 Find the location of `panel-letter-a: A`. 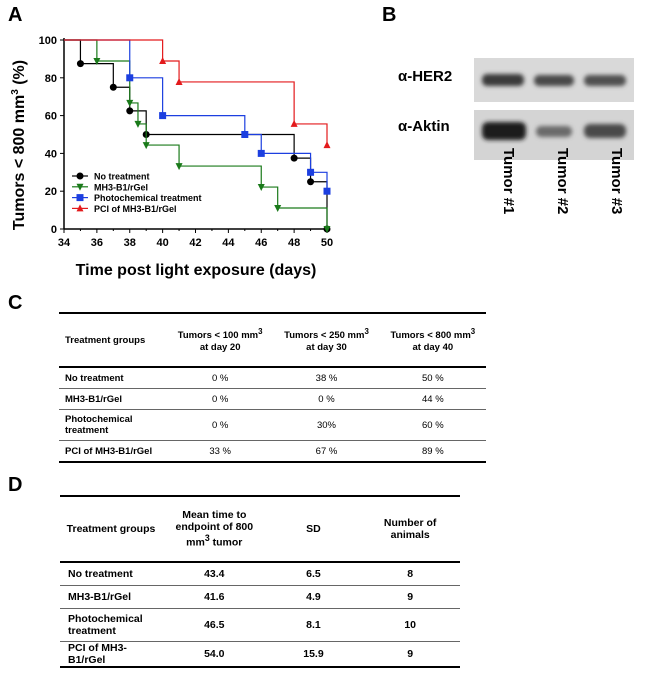

panel-letter-a: A is located at coordinates (15, 15).